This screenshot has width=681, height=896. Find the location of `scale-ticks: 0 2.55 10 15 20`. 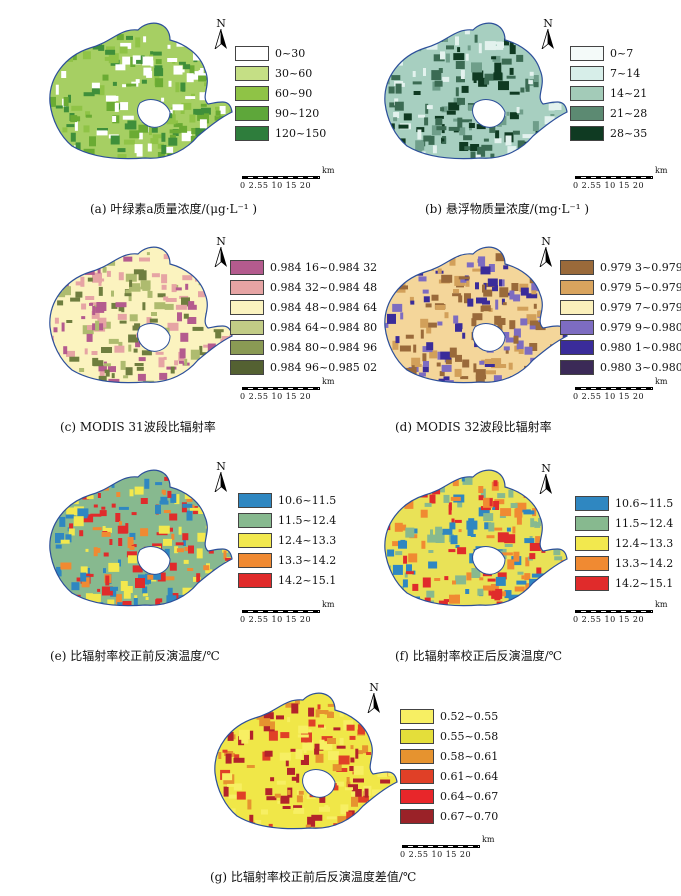

scale-ticks: 0 2.55 10 15 20 is located at coordinates (276, 396).